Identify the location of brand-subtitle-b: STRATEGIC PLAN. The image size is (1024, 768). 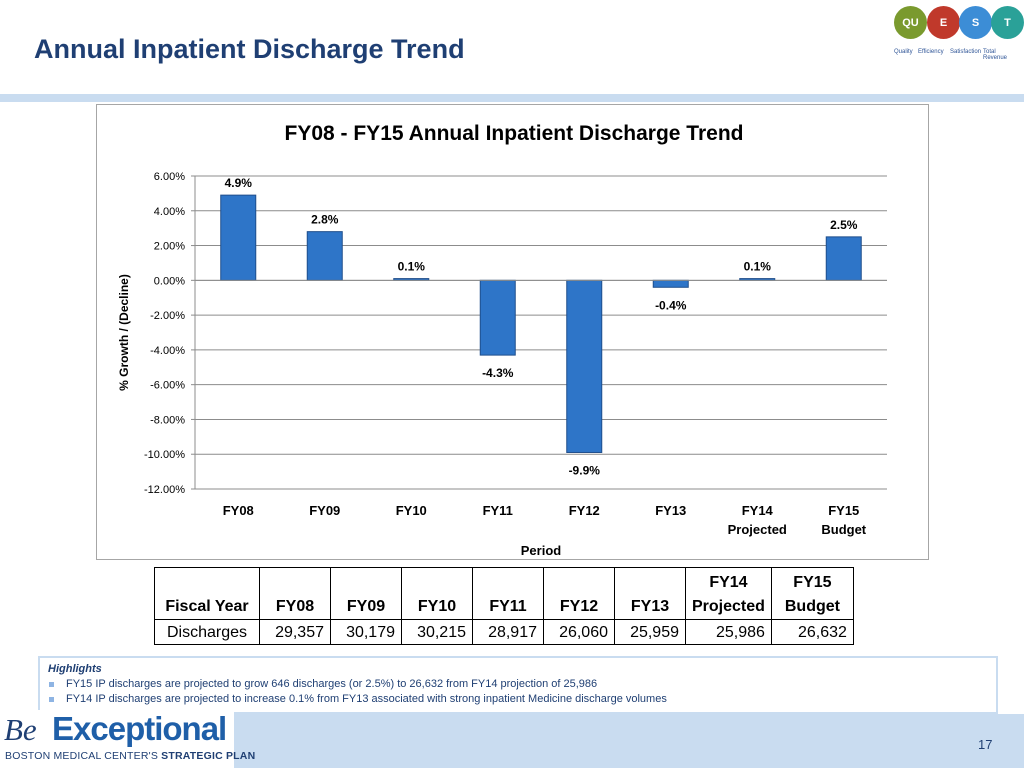
(208, 756).